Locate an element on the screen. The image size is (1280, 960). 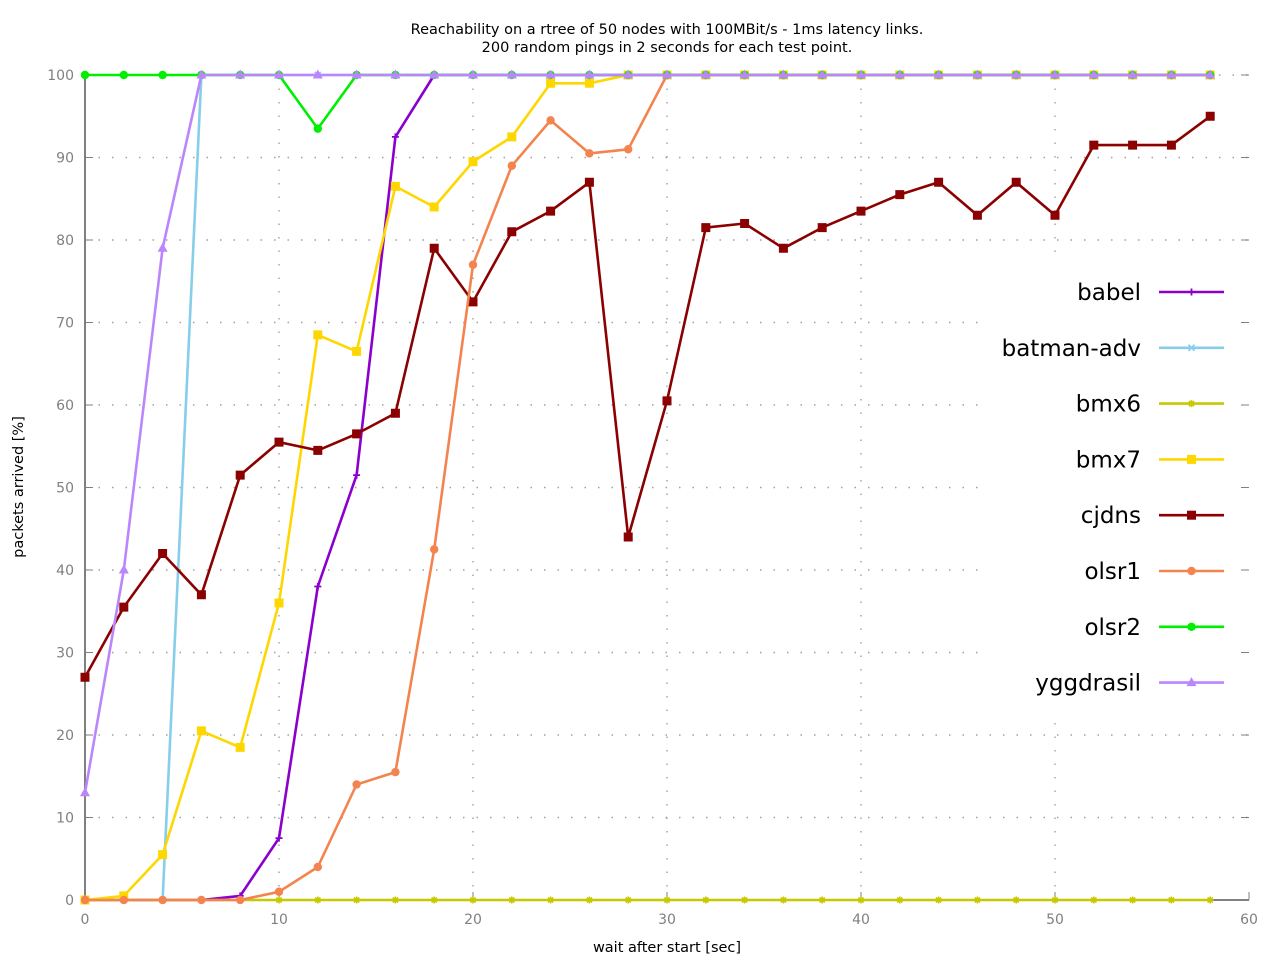
legend-label: babel is located at coordinates (1109, 293).